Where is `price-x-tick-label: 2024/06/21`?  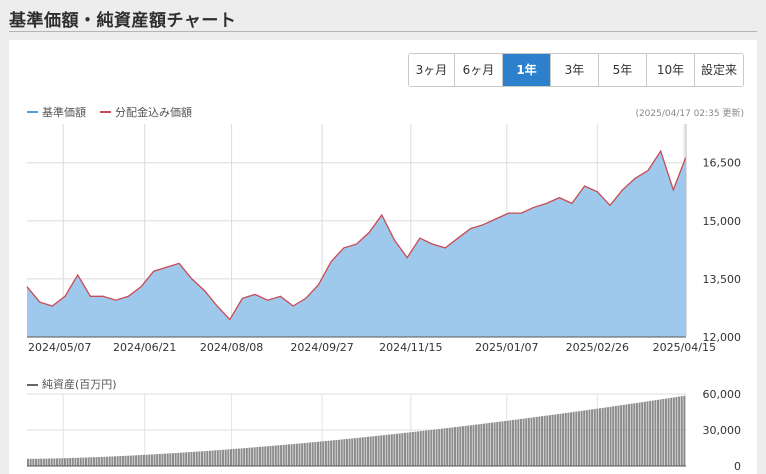 price-x-tick-label: 2024/06/21 is located at coordinates (144, 347).